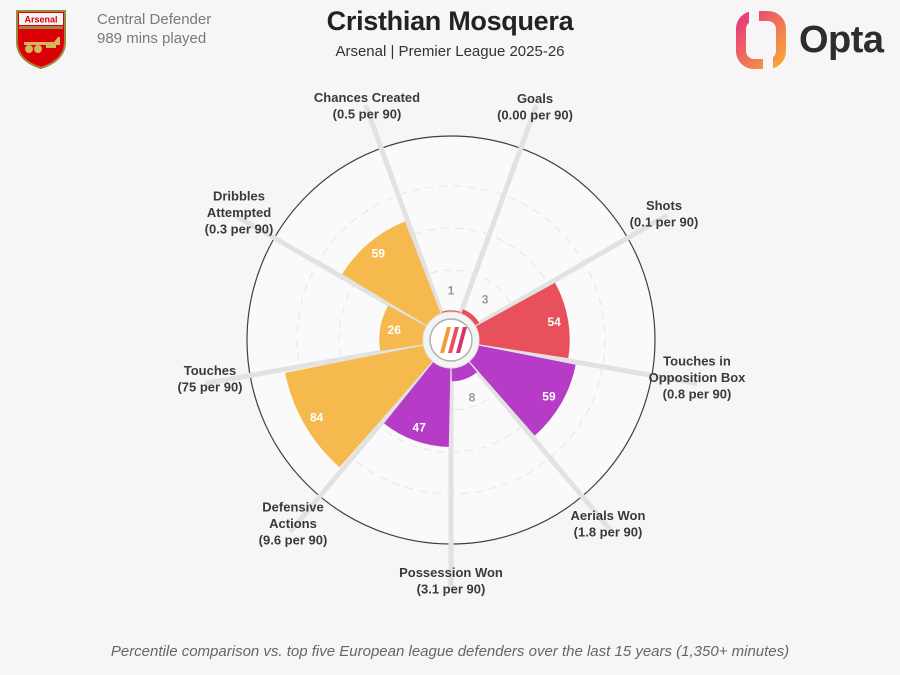 The height and width of the screenshot is (675, 900). Describe the element at coordinates (841, 40) in the screenshot. I see `opta-wordmark: Opta` at that location.